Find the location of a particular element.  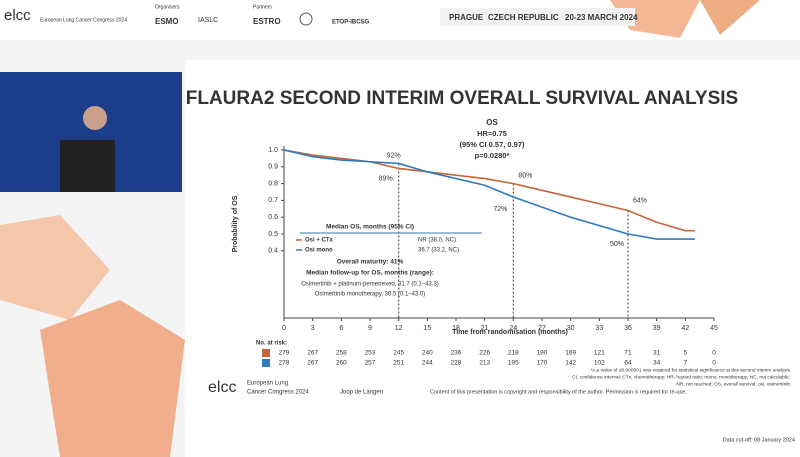

annotation: 64% is located at coordinates (640, 200).